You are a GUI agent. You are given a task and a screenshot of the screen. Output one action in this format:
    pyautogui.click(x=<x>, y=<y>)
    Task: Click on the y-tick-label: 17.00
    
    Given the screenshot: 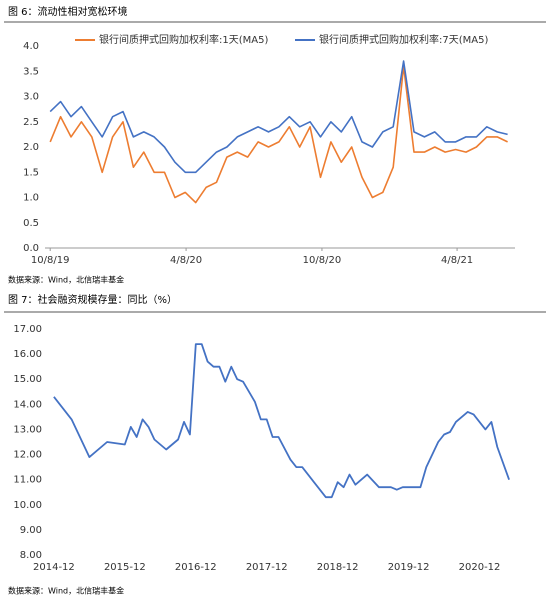 What is the action you would take?
    pyautogui.click(x=27, y=329)
    